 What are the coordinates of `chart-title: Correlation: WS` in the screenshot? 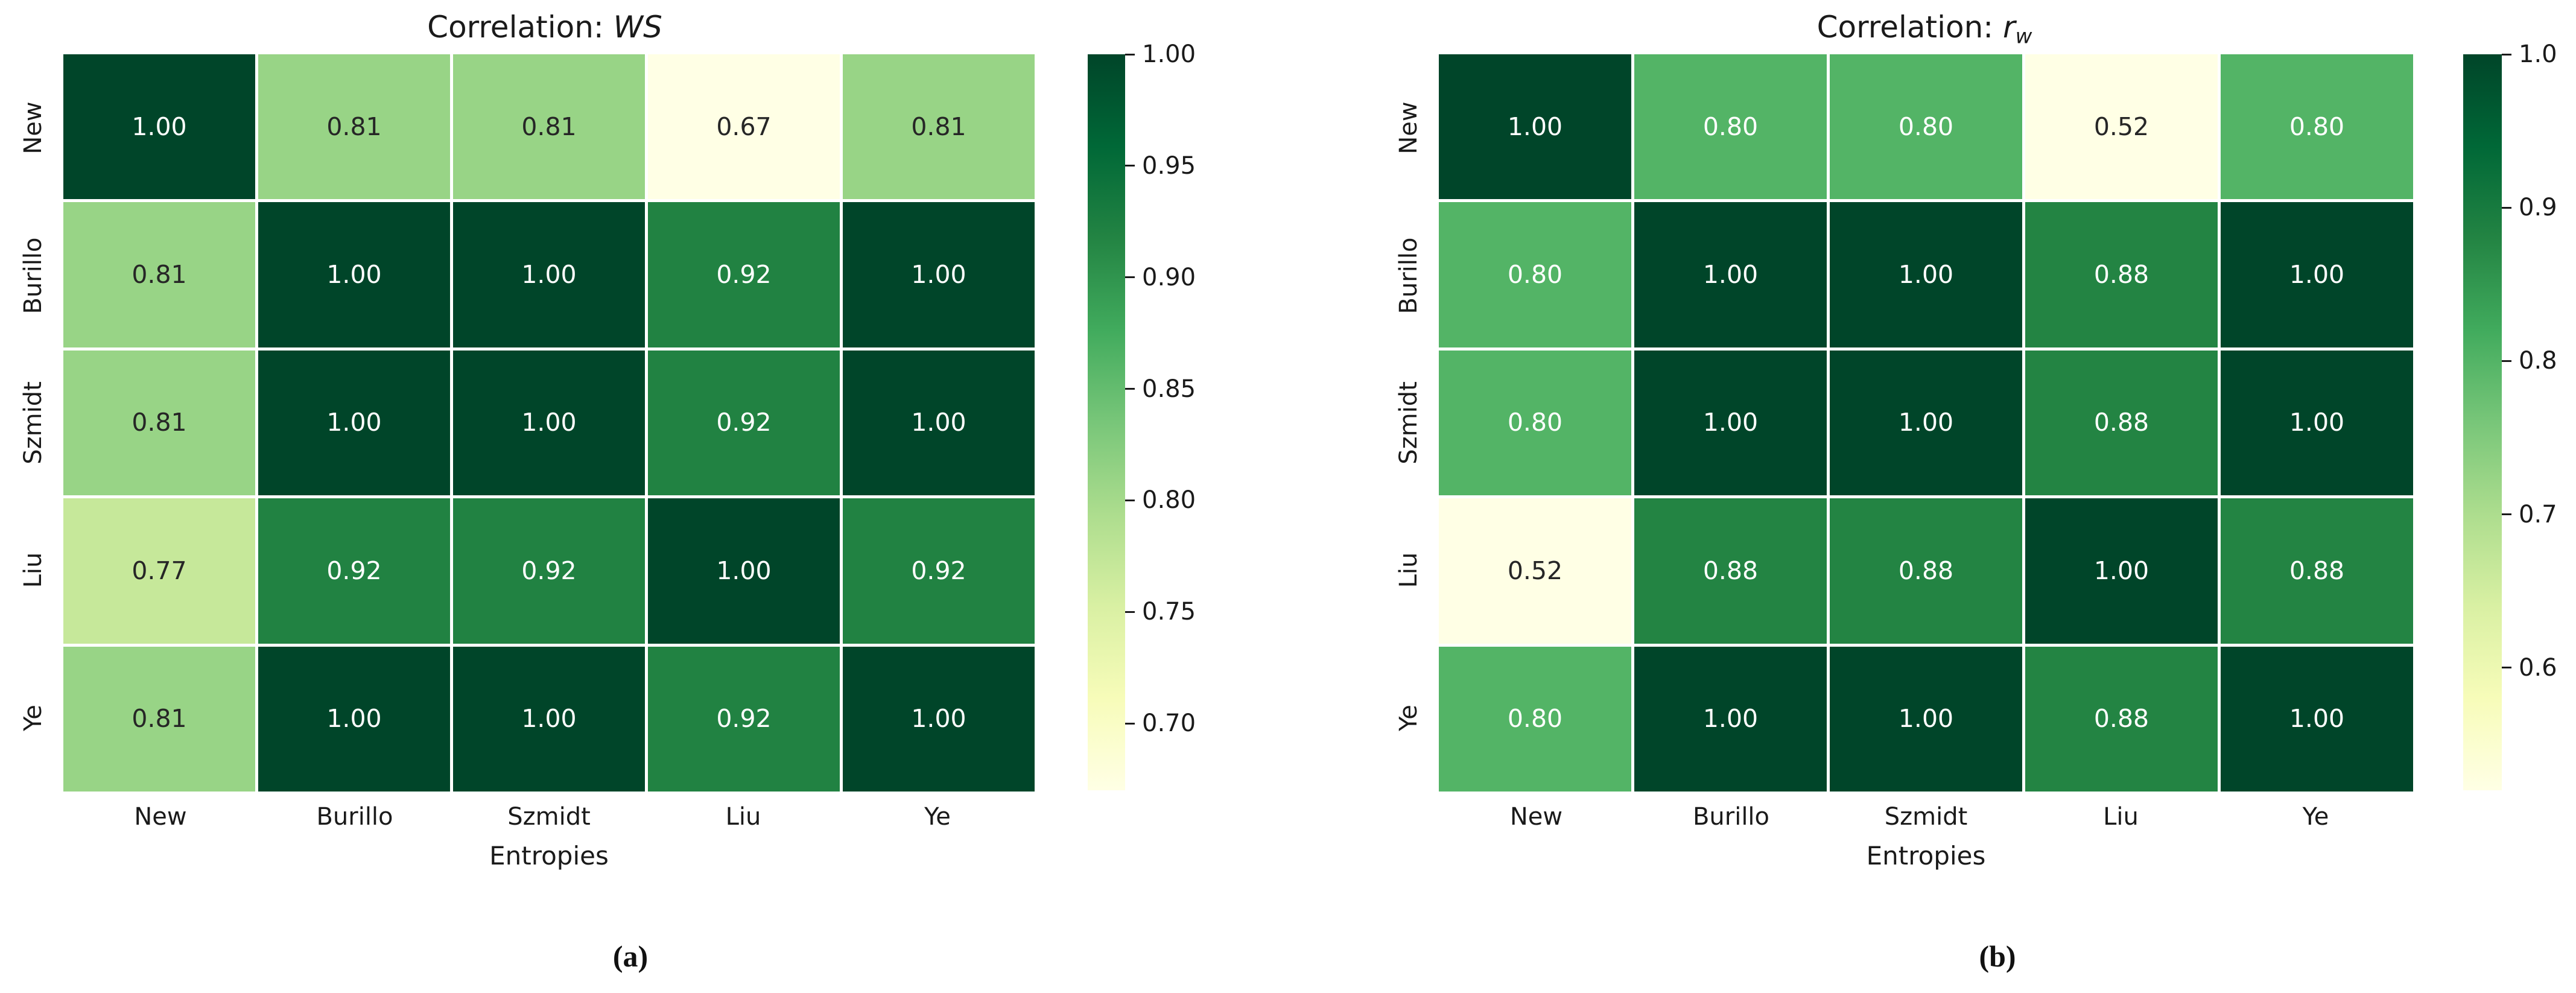 It's located at (544, 27).